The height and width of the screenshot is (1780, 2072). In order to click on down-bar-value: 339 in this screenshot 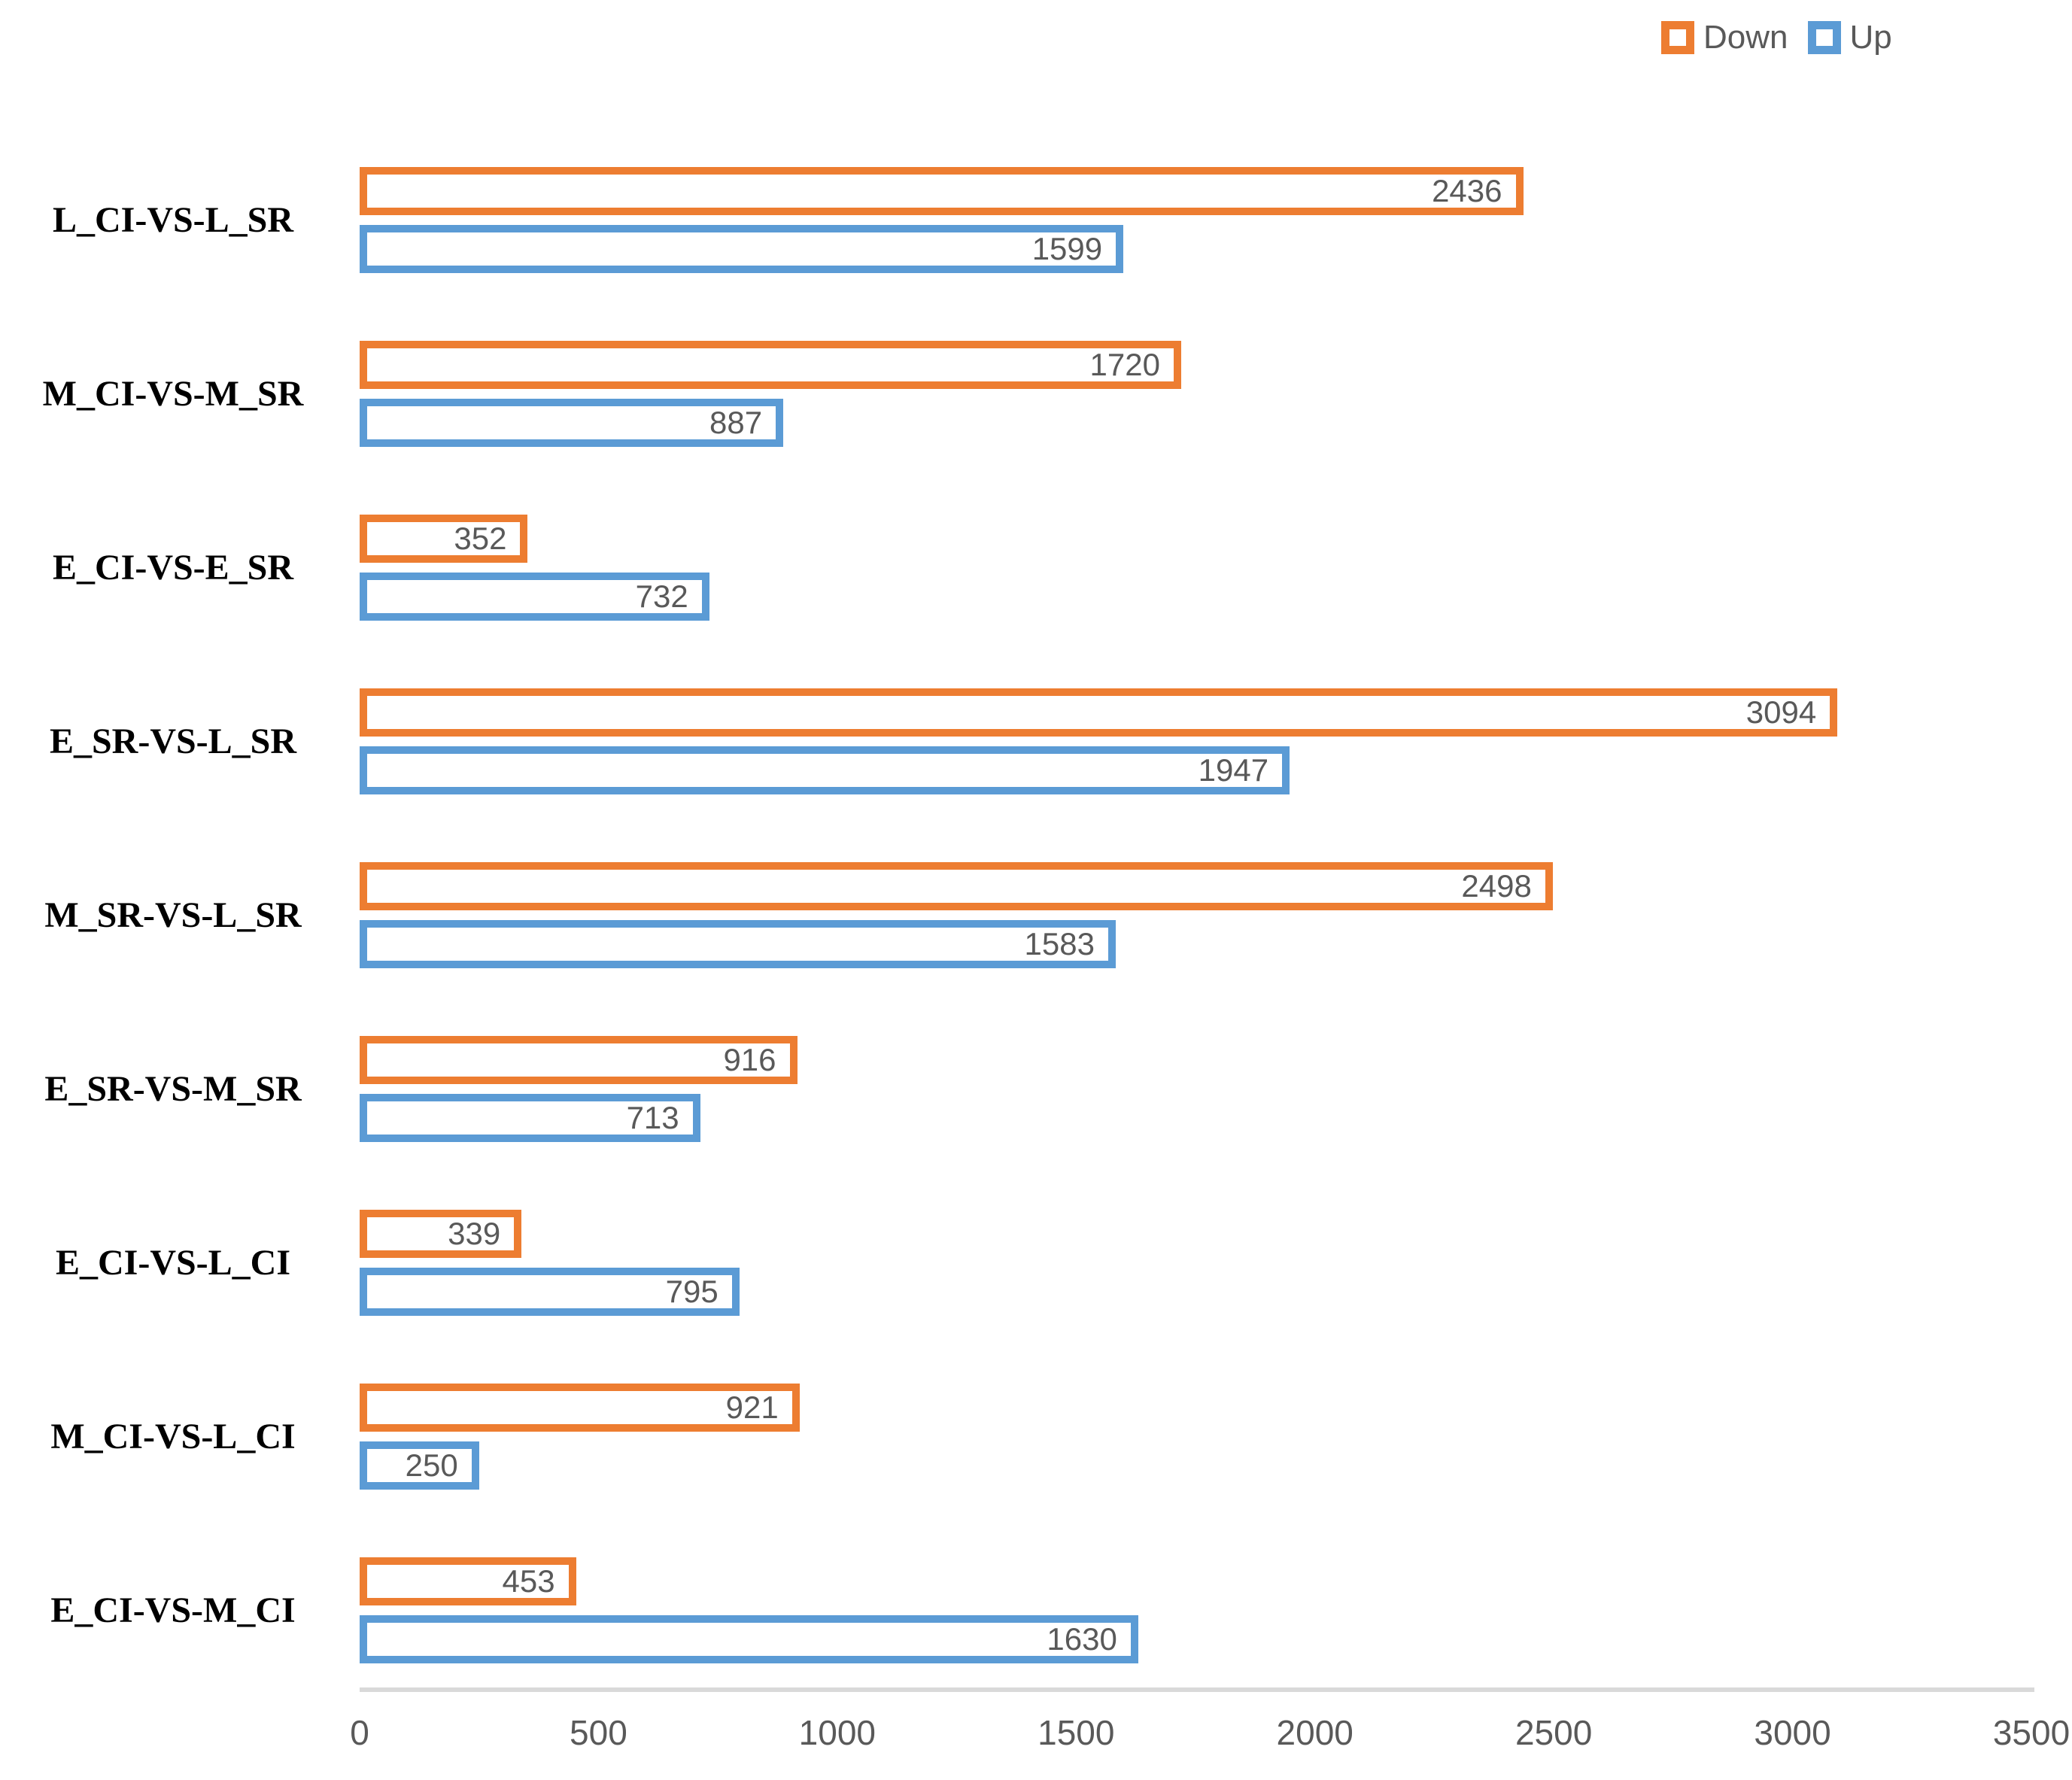, I will do `click(474, 1233)`.